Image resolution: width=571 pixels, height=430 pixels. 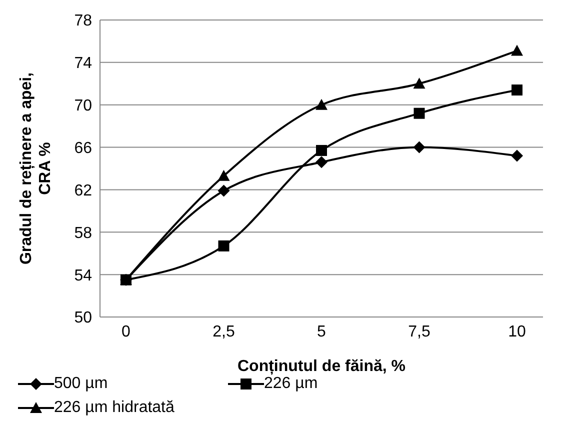 I want to click on x-tick-label: 7,5, so click(x=419, y=331).